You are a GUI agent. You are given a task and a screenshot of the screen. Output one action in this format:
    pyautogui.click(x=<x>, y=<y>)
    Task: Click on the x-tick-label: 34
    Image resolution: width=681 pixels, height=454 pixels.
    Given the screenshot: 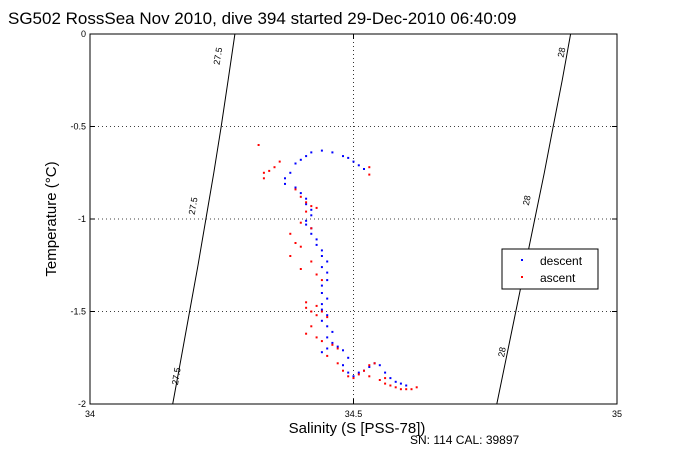 What is the action you would take?
    pyautogui.click(x=90, y=414)
    